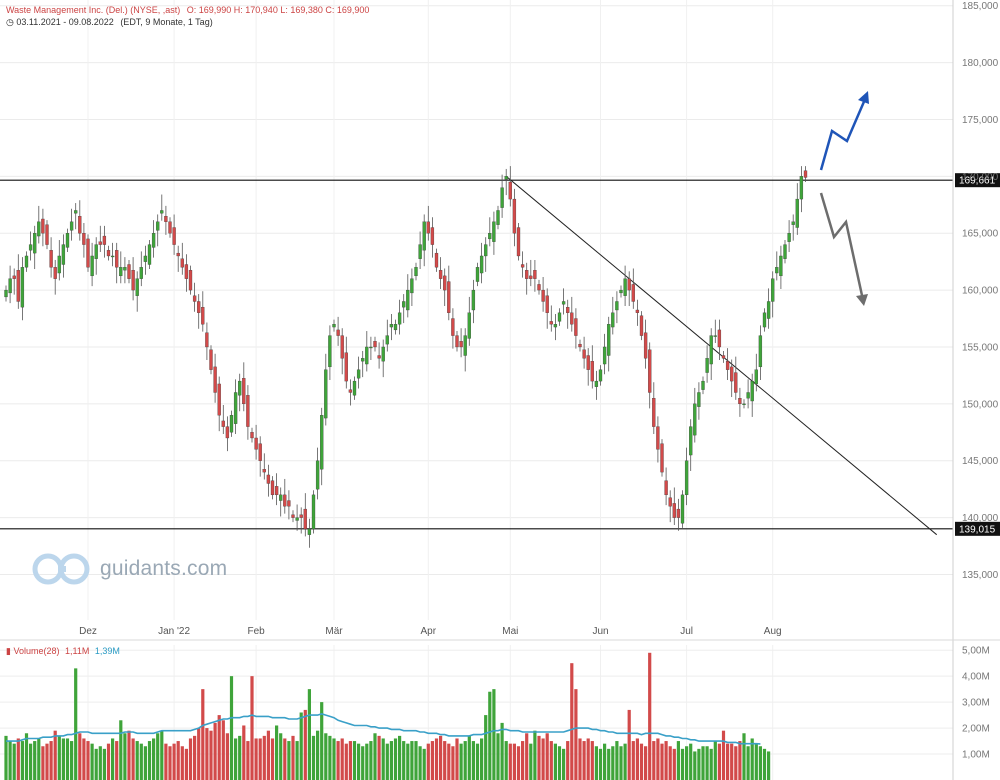 Image resolution: width=1000 pixels, height=780 pixels. Describe the element at coordinates (980, 6) in the screenshot. I see `y-tick-label: 185,000` at that location.